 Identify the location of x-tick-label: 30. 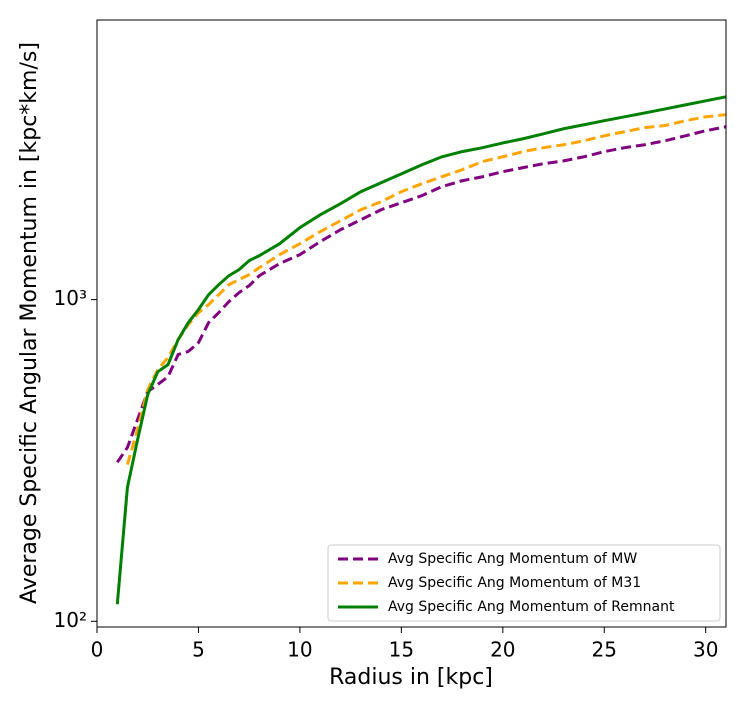
(705, 650).